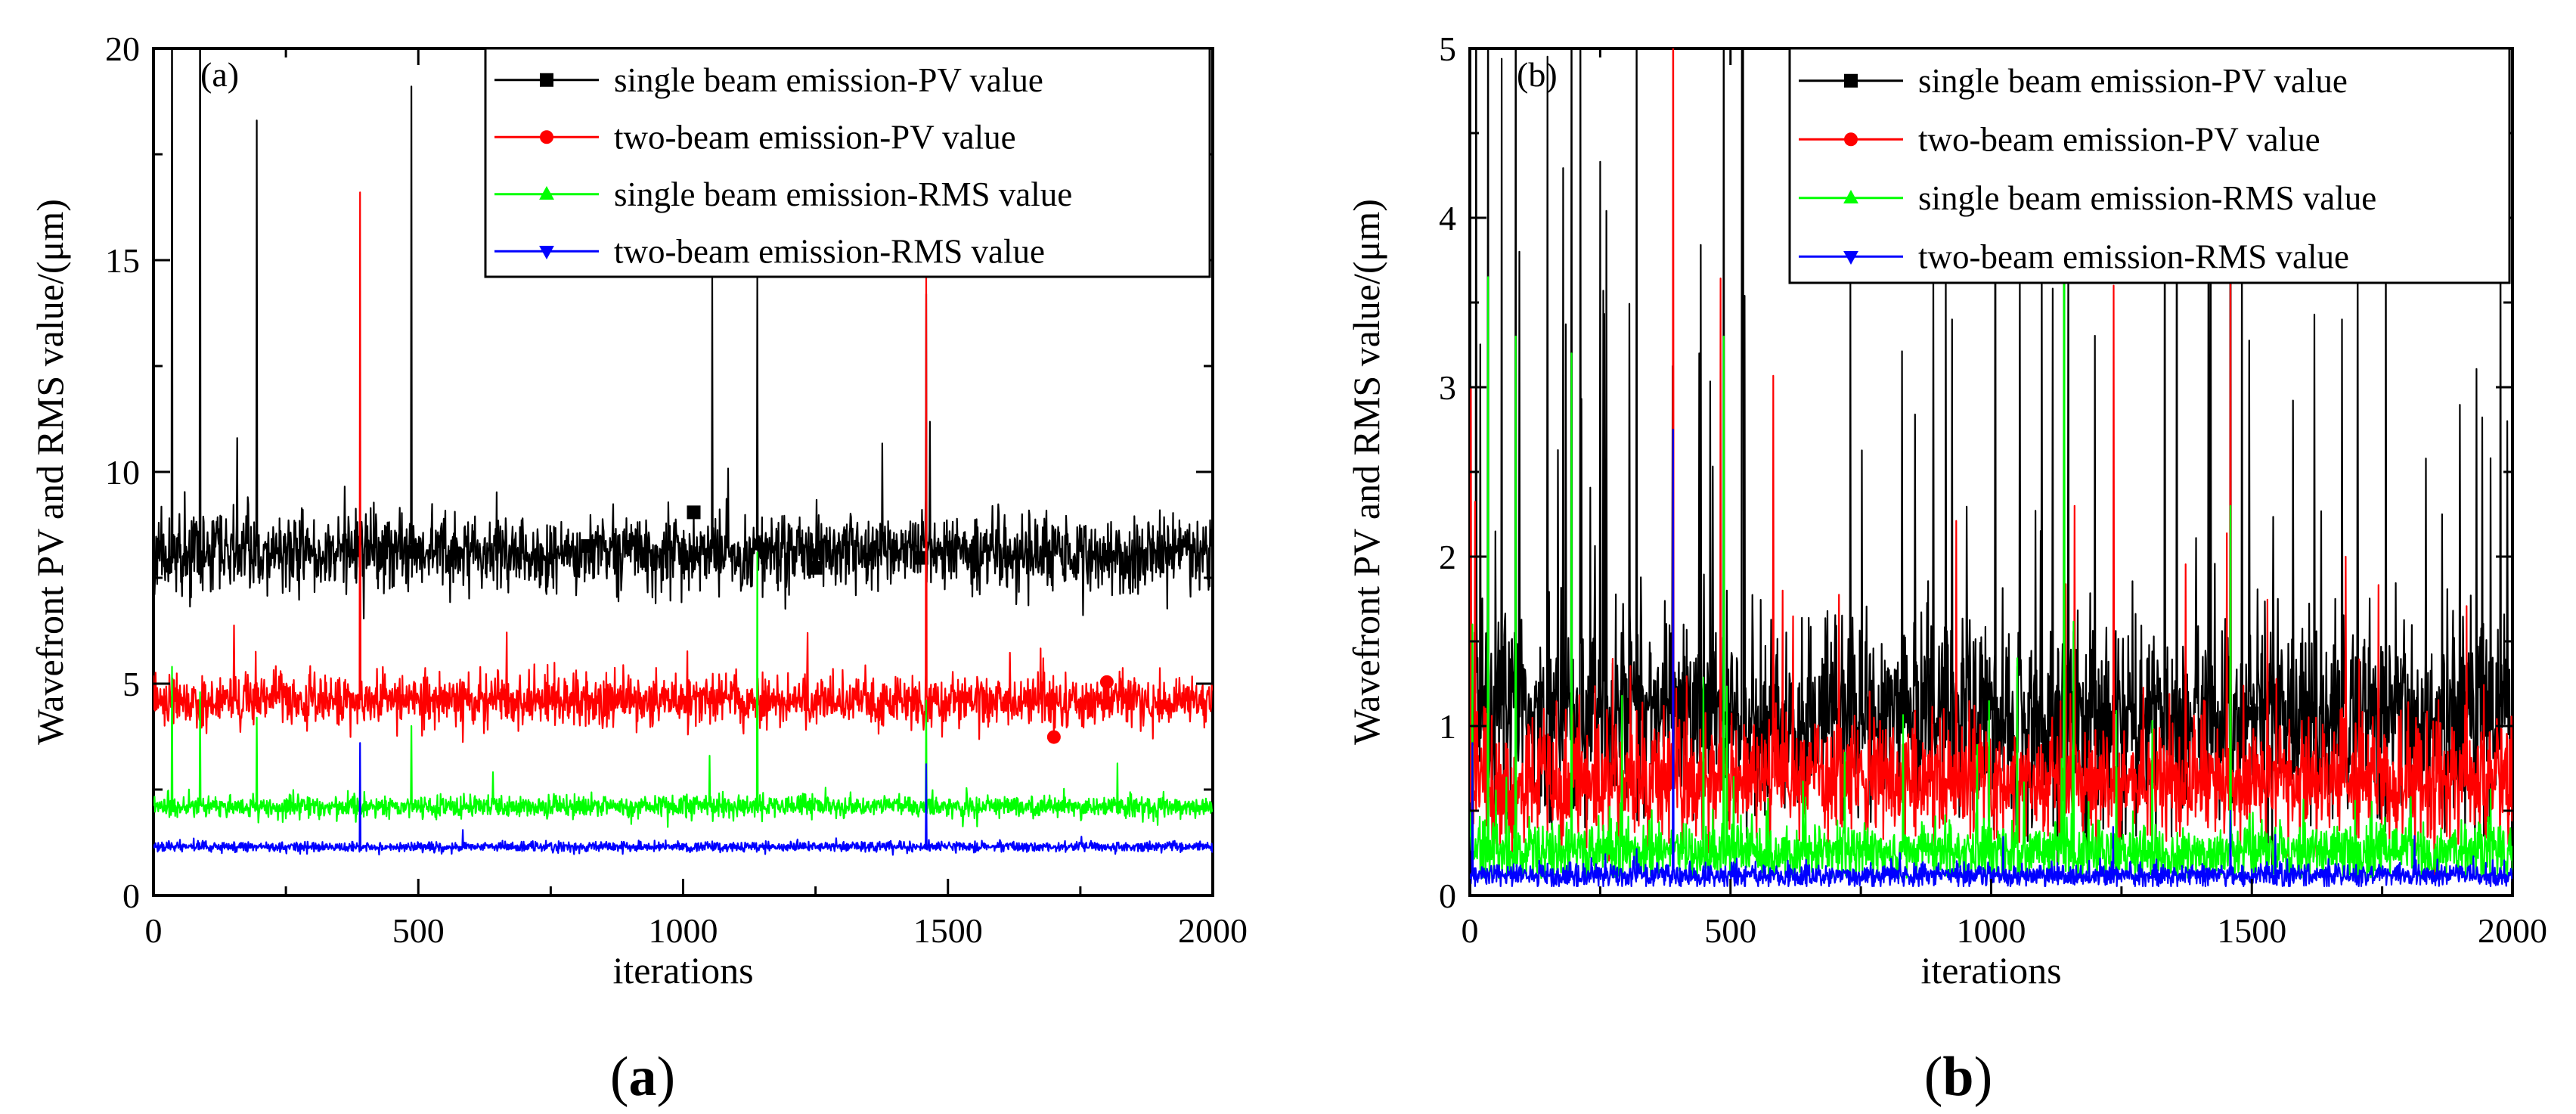 The height and width of the screenshot is (1114, 2576). Describe the element at coordinates (1470, 931) in the screenshot. I see `x-tick-label-b-0: 0` at that location.